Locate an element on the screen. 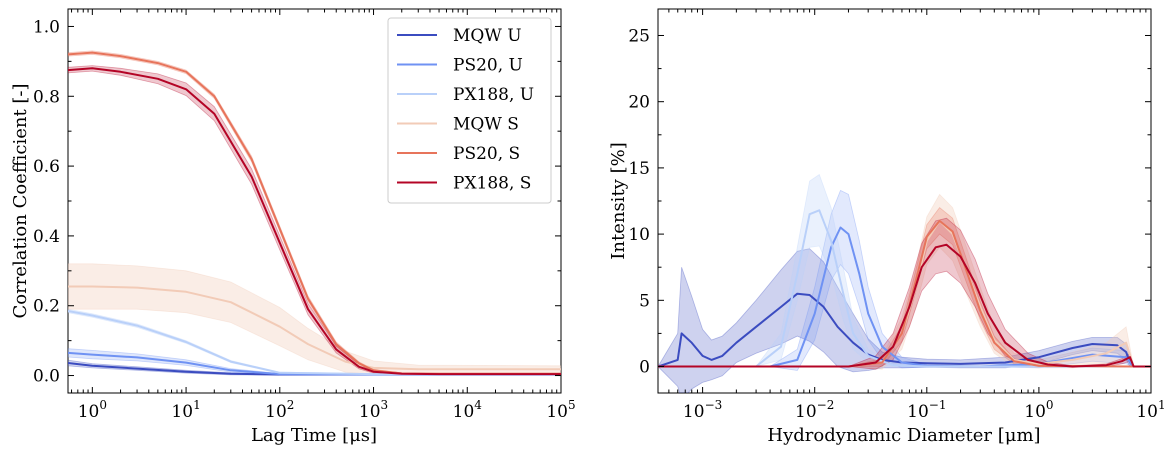 The image size is (1175, 454). size-line-px188-u is located at coordinates (896, 288).